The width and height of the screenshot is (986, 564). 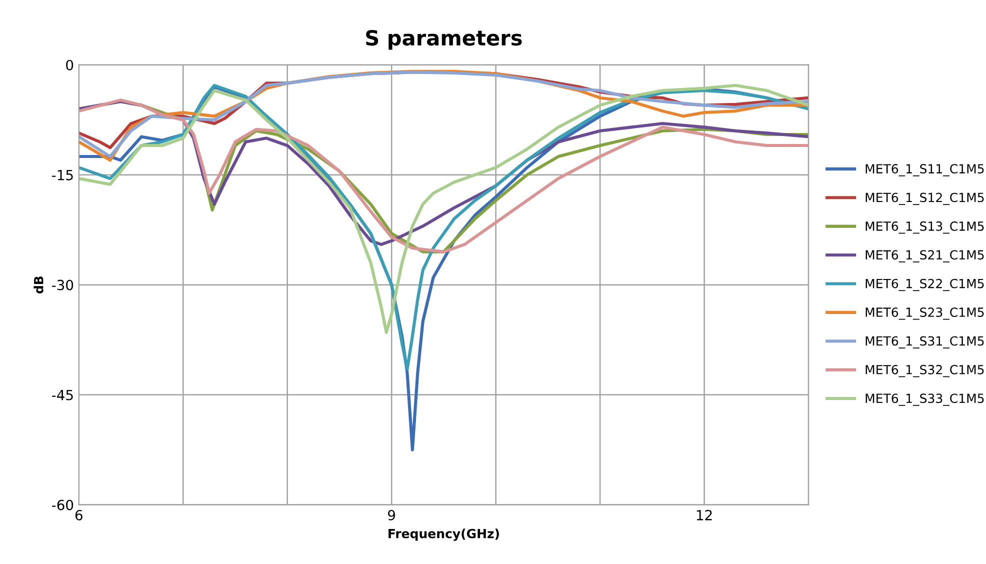 What do you see at coordinates (392, 515) in the screenshot?
I see `x-tick-label: 9` at bounding box center [392, 515].